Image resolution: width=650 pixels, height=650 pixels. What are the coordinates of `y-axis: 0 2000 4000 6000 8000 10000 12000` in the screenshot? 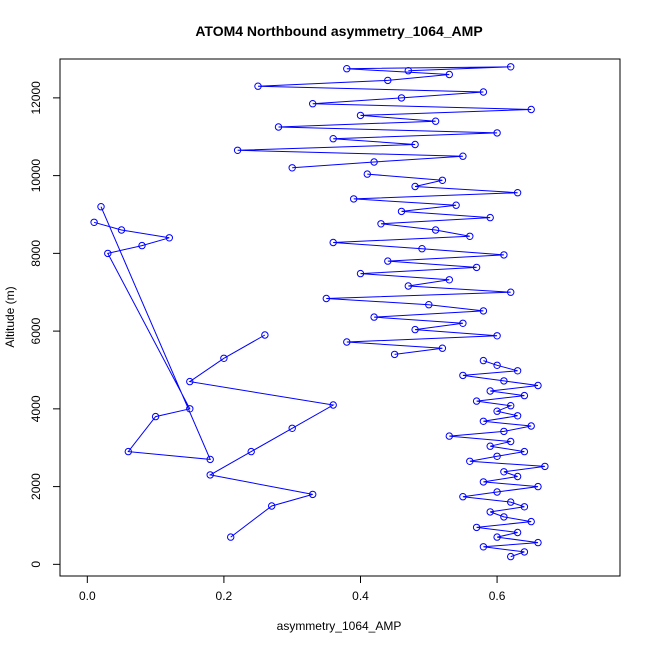 It's located at (45, 324).